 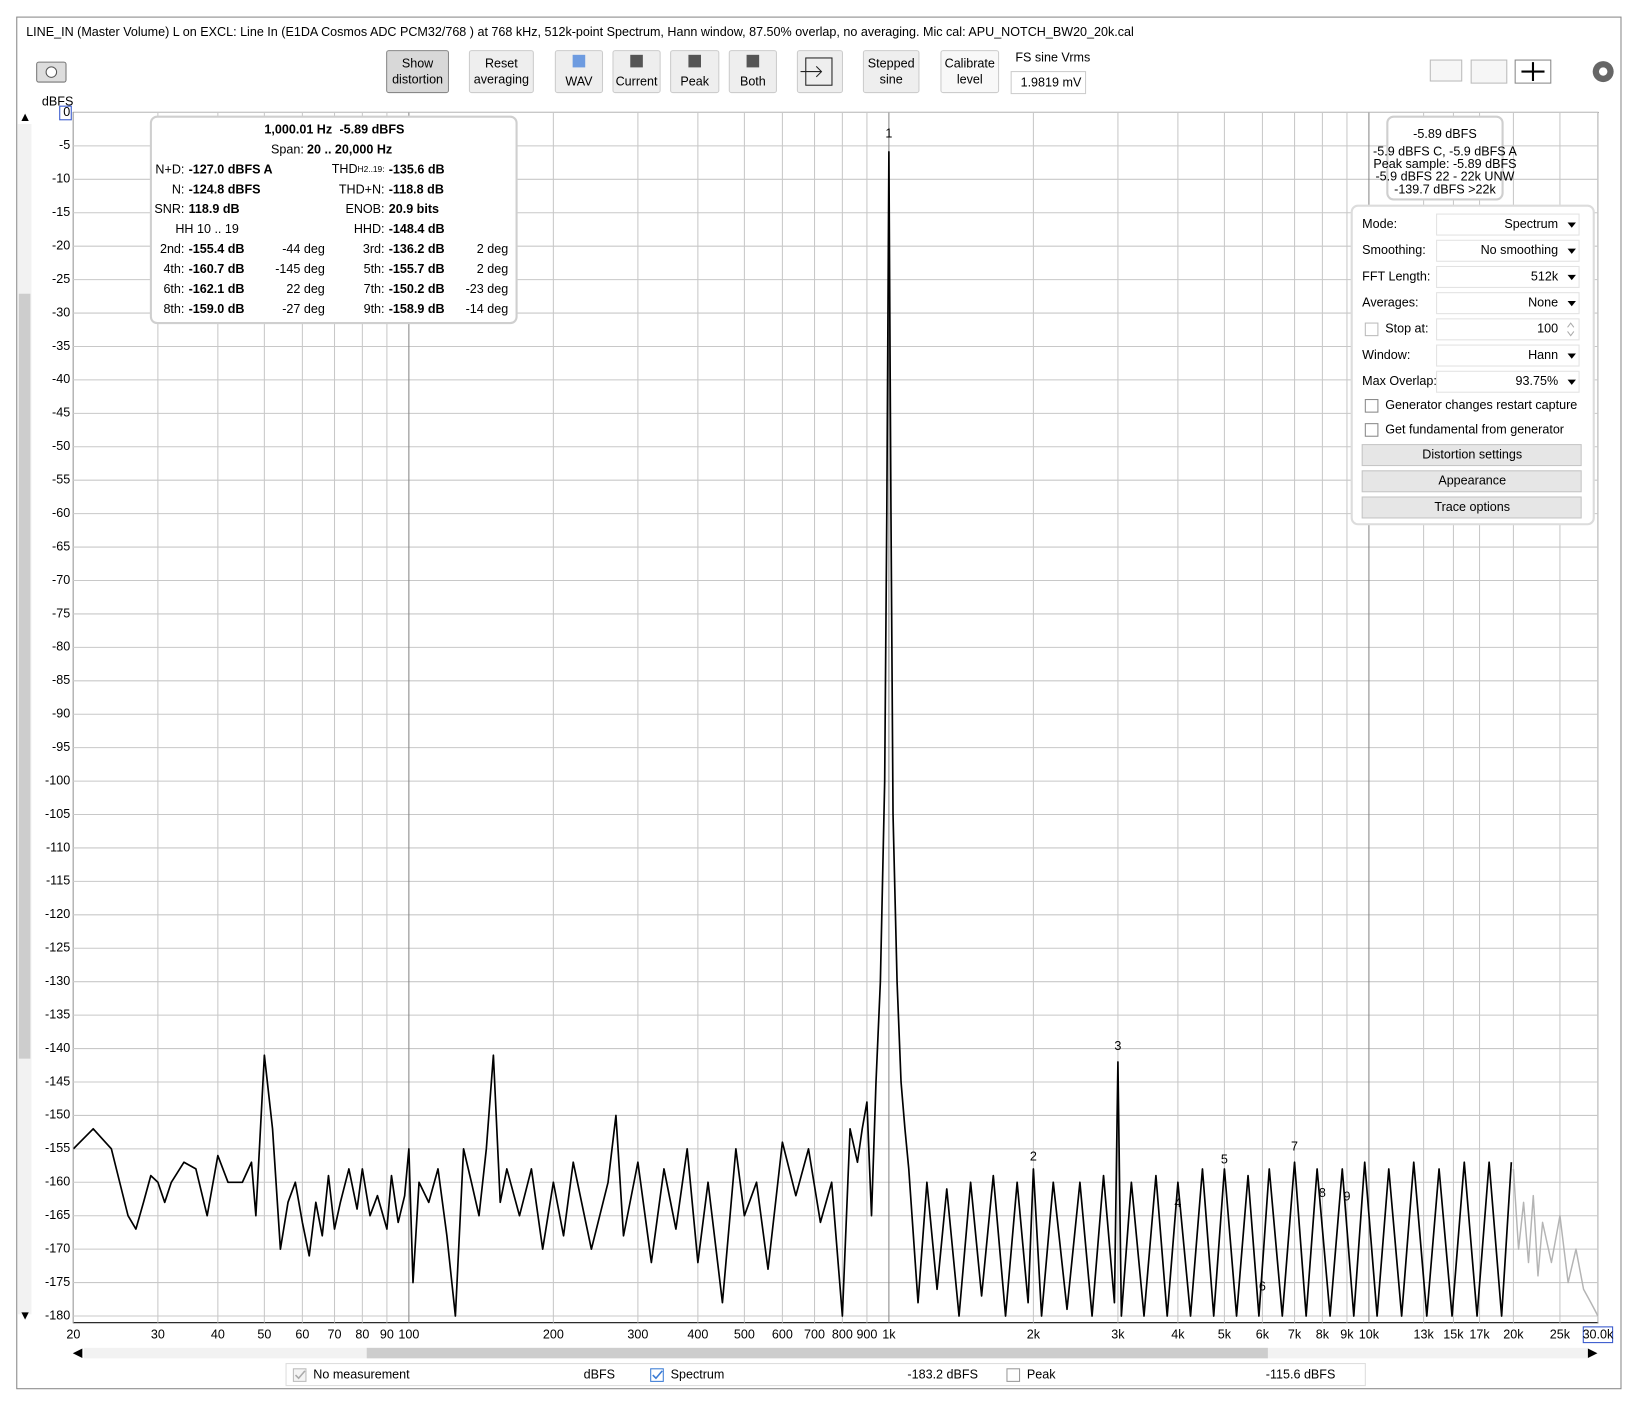 I want to click on button-label: Show, so click(x=418, y=64).